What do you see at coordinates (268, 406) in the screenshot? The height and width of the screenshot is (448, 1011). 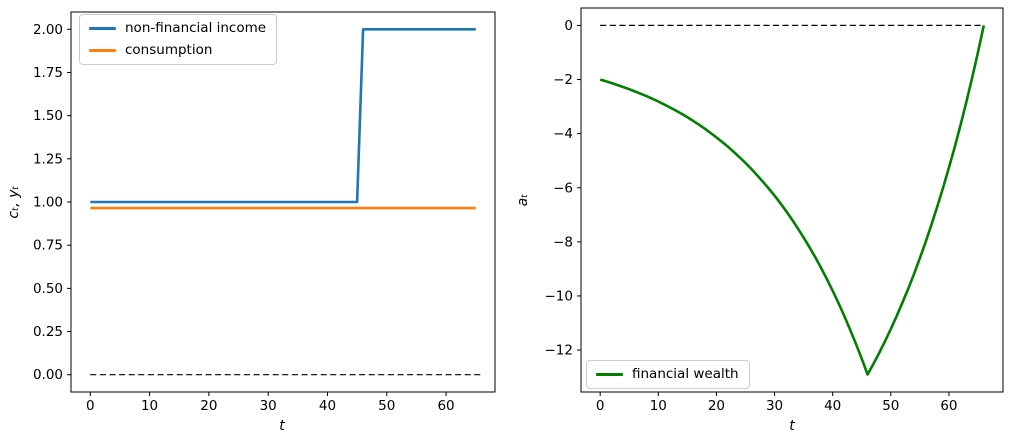 I see `panel-left-x-tick-label: 30` at bounding box center [268, 406].